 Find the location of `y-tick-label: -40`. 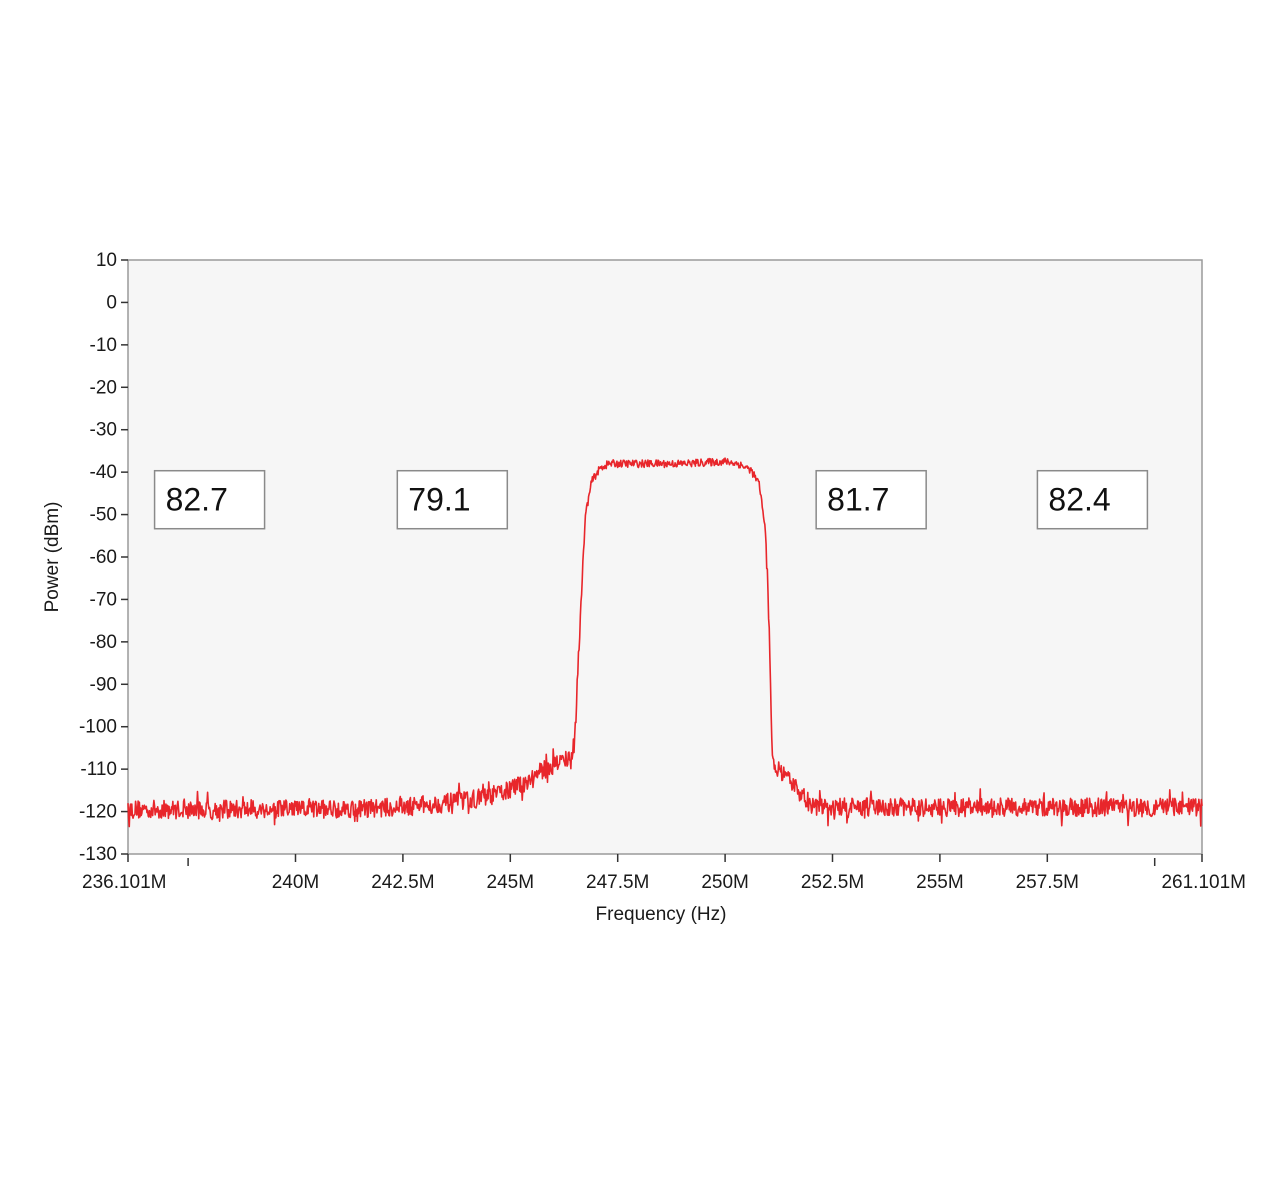

y-tick-label: -40 is located at coordinates (103, 472).